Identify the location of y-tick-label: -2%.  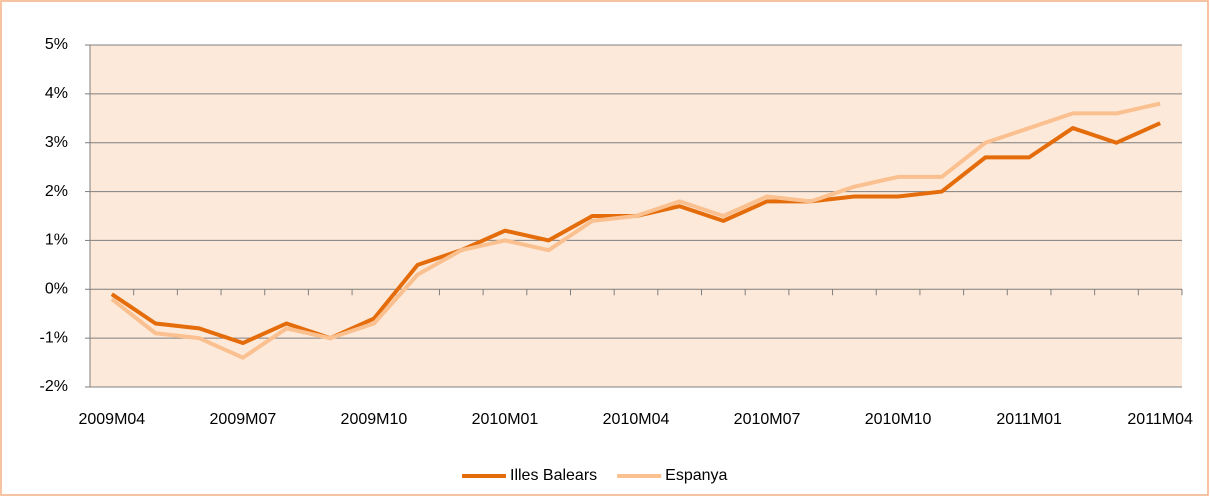
(54, 386).